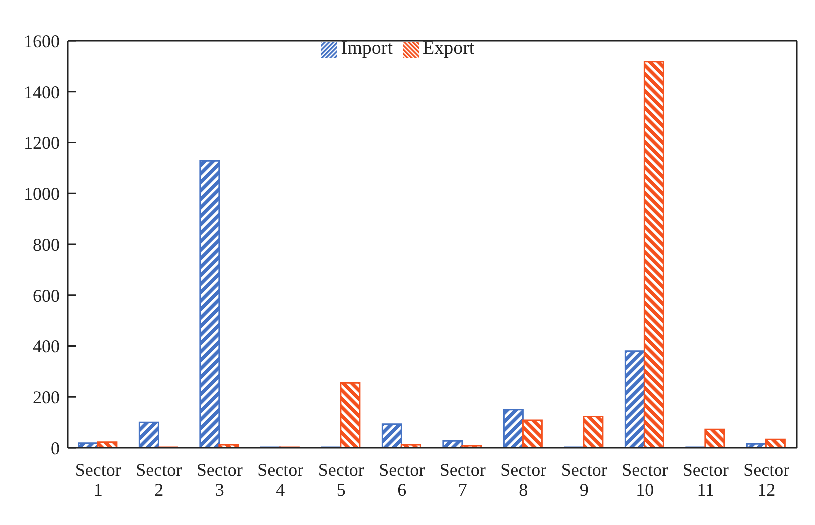 The width and height of the screenshot is (815, 525). I want to click on x-tick-label: Sector 10, so click(645, 480).